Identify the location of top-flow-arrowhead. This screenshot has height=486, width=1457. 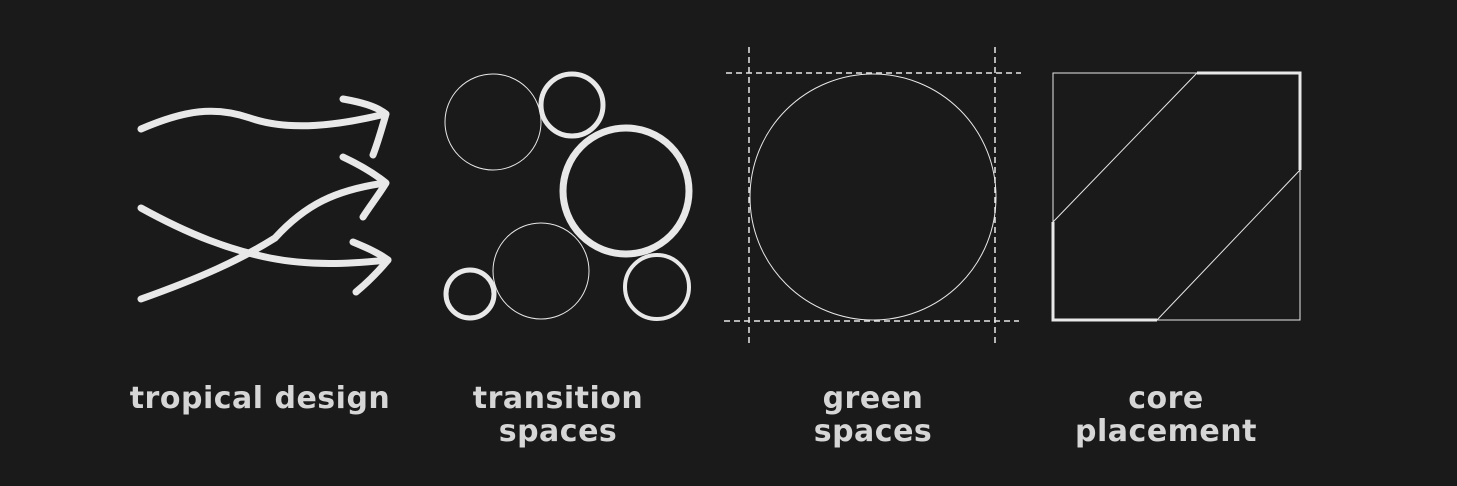
(364, 127).